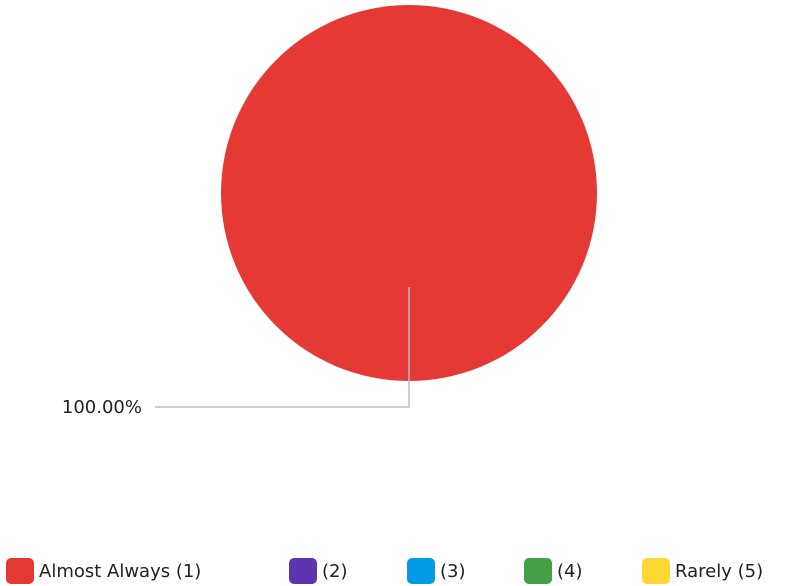 The width and height of the screenshot is (788, 586). I want to click on legend-label-0: Almost Always (1), so click(120, 571).